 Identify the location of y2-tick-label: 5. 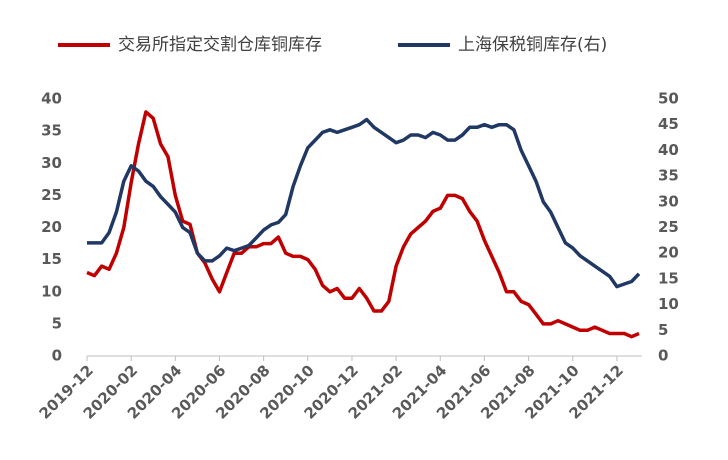
(663, 330).